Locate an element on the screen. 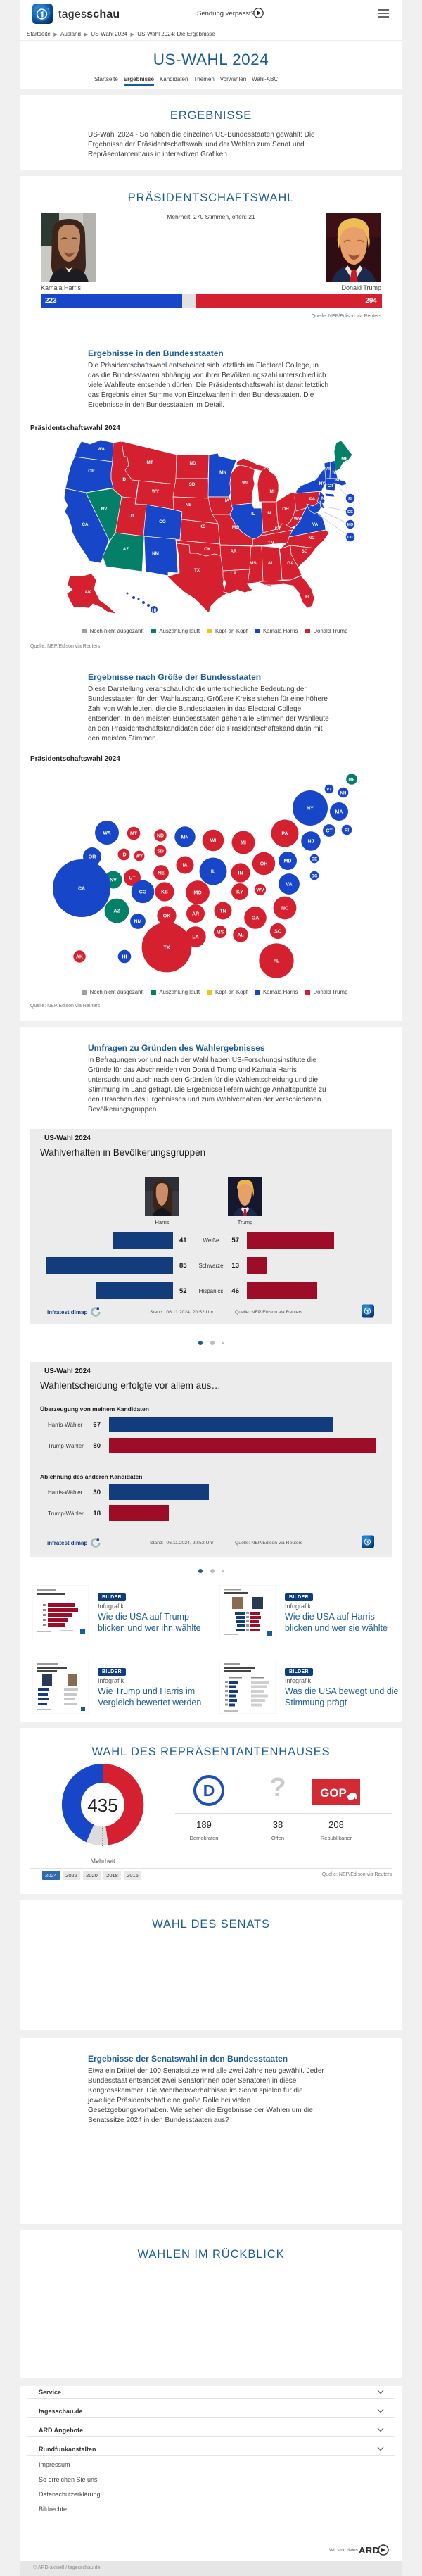 The width and height of the screenshot is (422, 2576). svg-text: SD is located at coordinates (161, 852).